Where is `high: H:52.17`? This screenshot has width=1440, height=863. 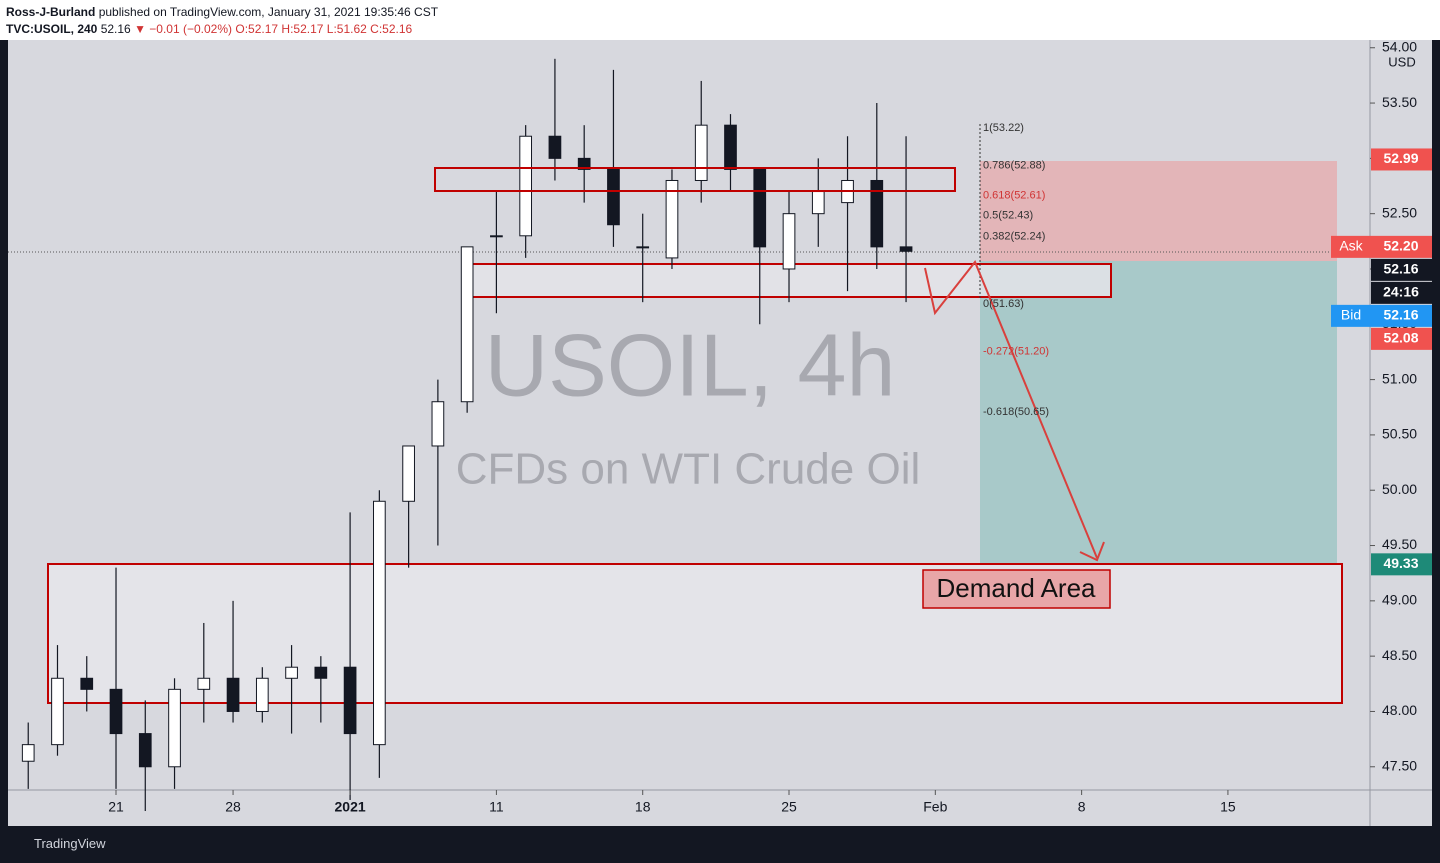
high: H:52.17 is located at coordinates (302, 29).